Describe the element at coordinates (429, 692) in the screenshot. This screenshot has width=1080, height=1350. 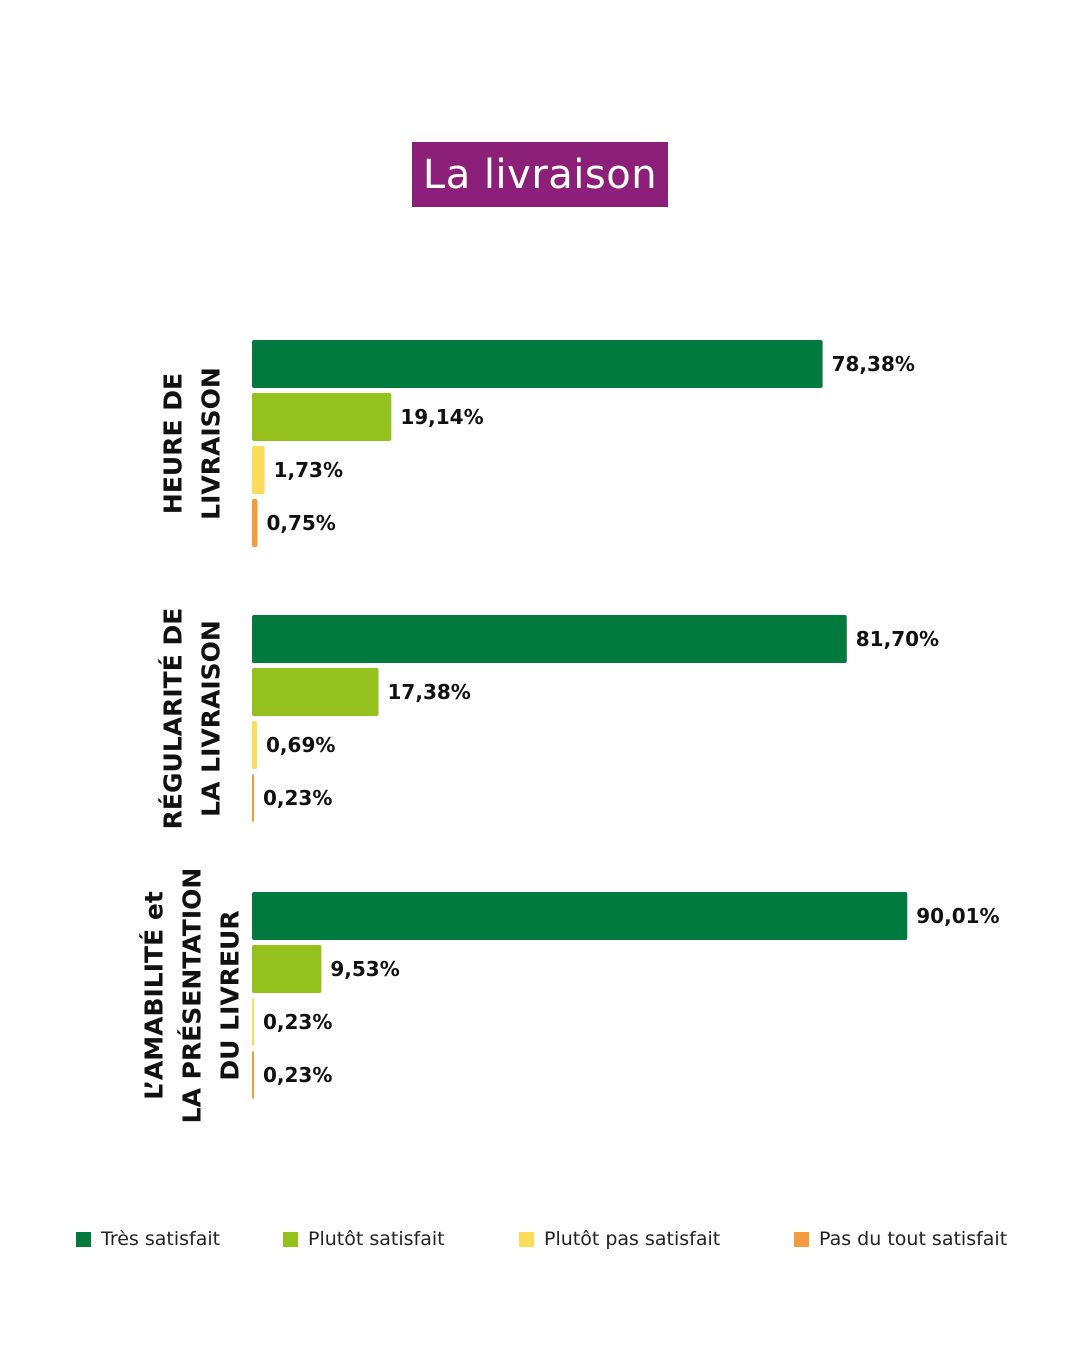
I see `value-label: 17,38%` at that location.